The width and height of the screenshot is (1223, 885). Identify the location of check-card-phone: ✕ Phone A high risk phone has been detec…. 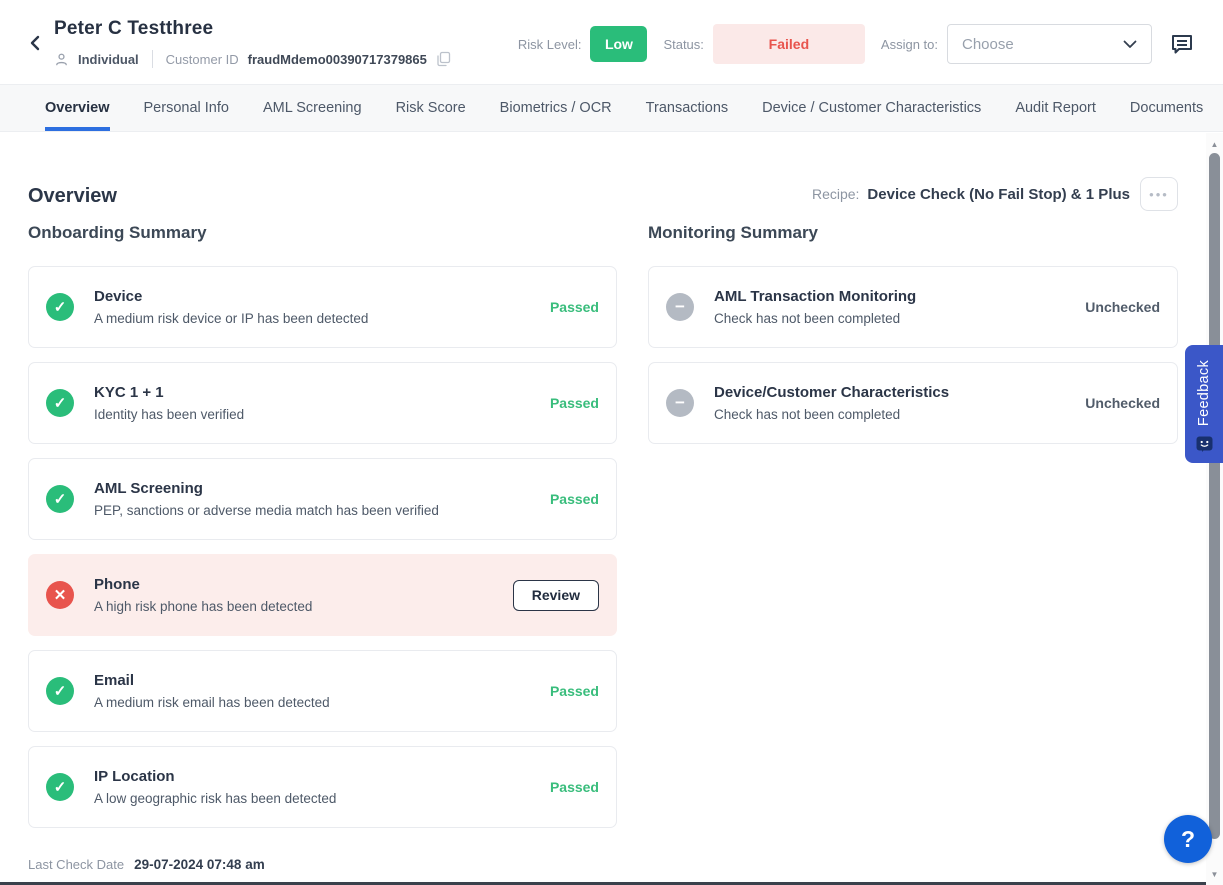
(322, 595).